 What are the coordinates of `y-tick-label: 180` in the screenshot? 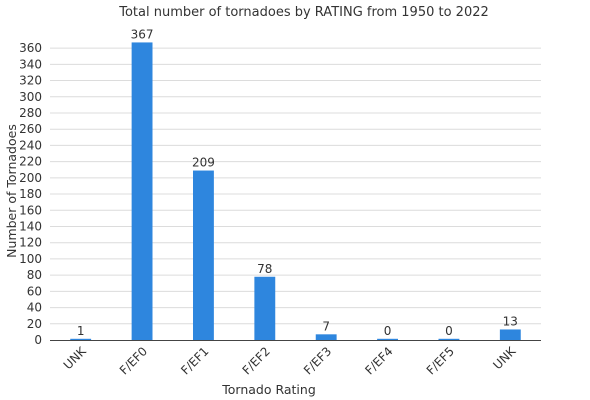 It's located at (30, 194).